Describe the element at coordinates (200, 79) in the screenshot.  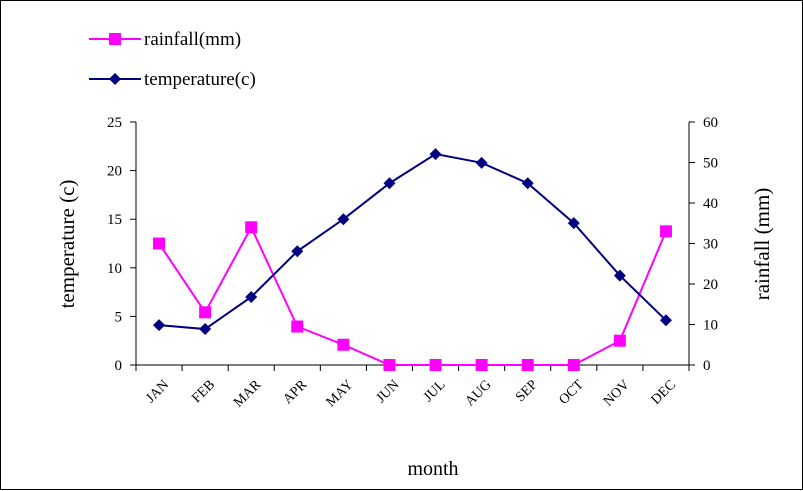
I see `legend-label: temperature(c)` at that location.